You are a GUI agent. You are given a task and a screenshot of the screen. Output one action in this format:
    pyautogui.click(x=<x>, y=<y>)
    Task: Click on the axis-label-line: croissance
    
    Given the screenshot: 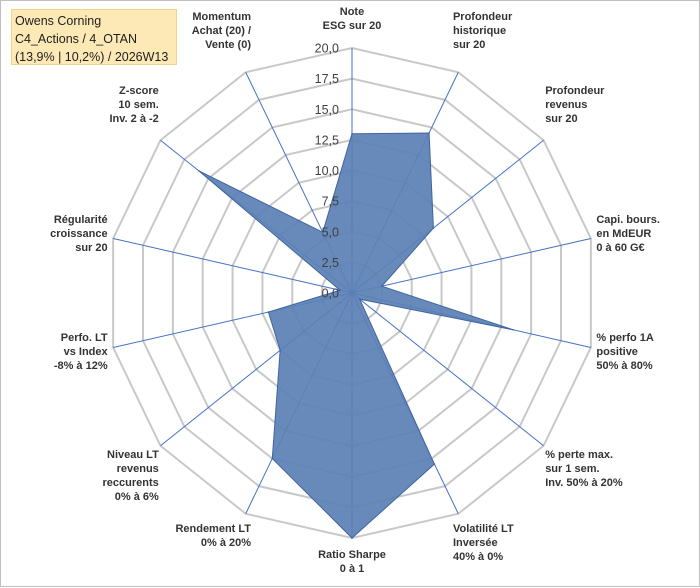 What is the action you would take?
    pyautogui.click(x=78, y=234)
    